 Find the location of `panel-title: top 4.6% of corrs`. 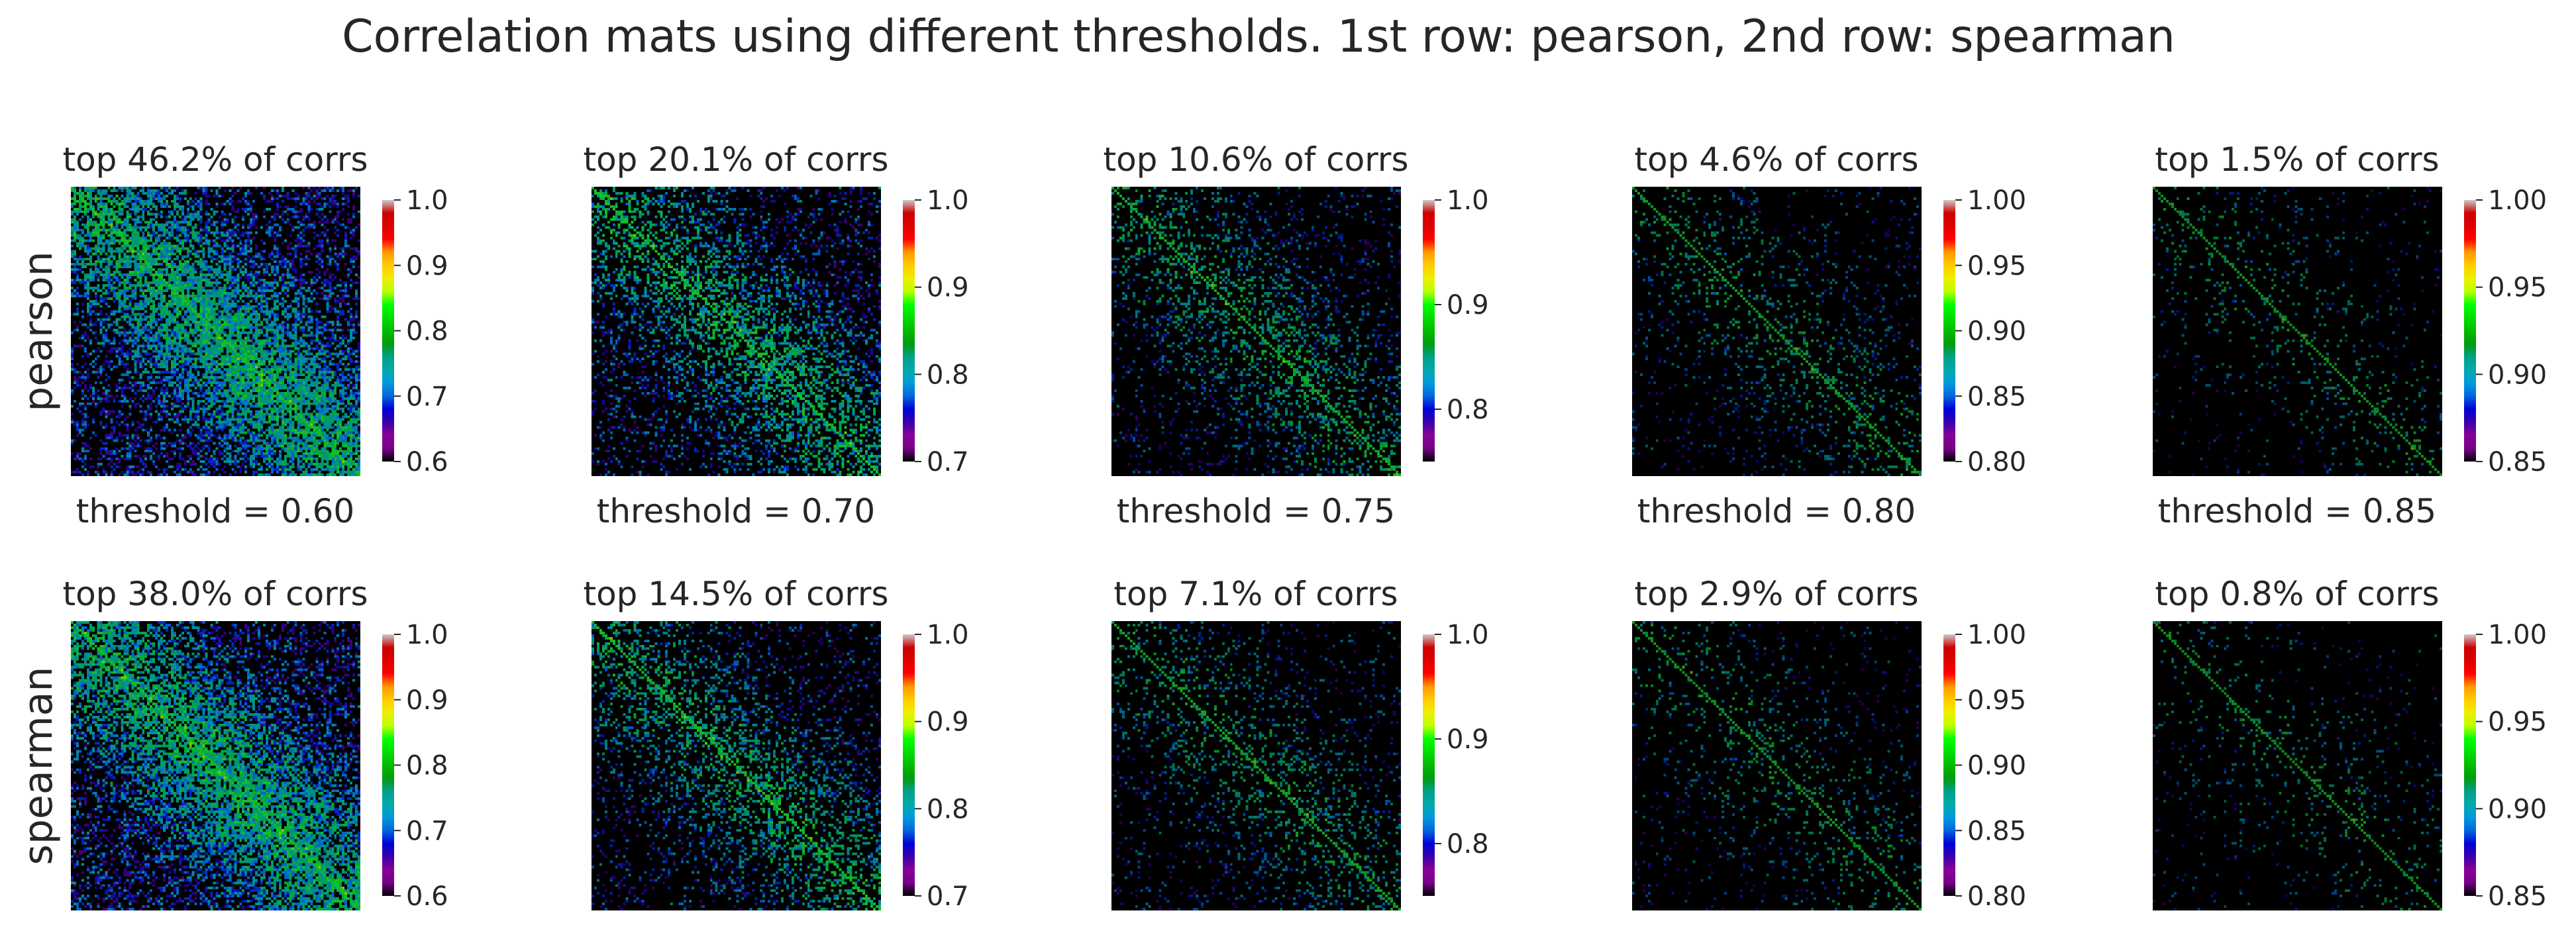

panel-title: top 4.6% of corrs is located at coordinates (1776, 159).